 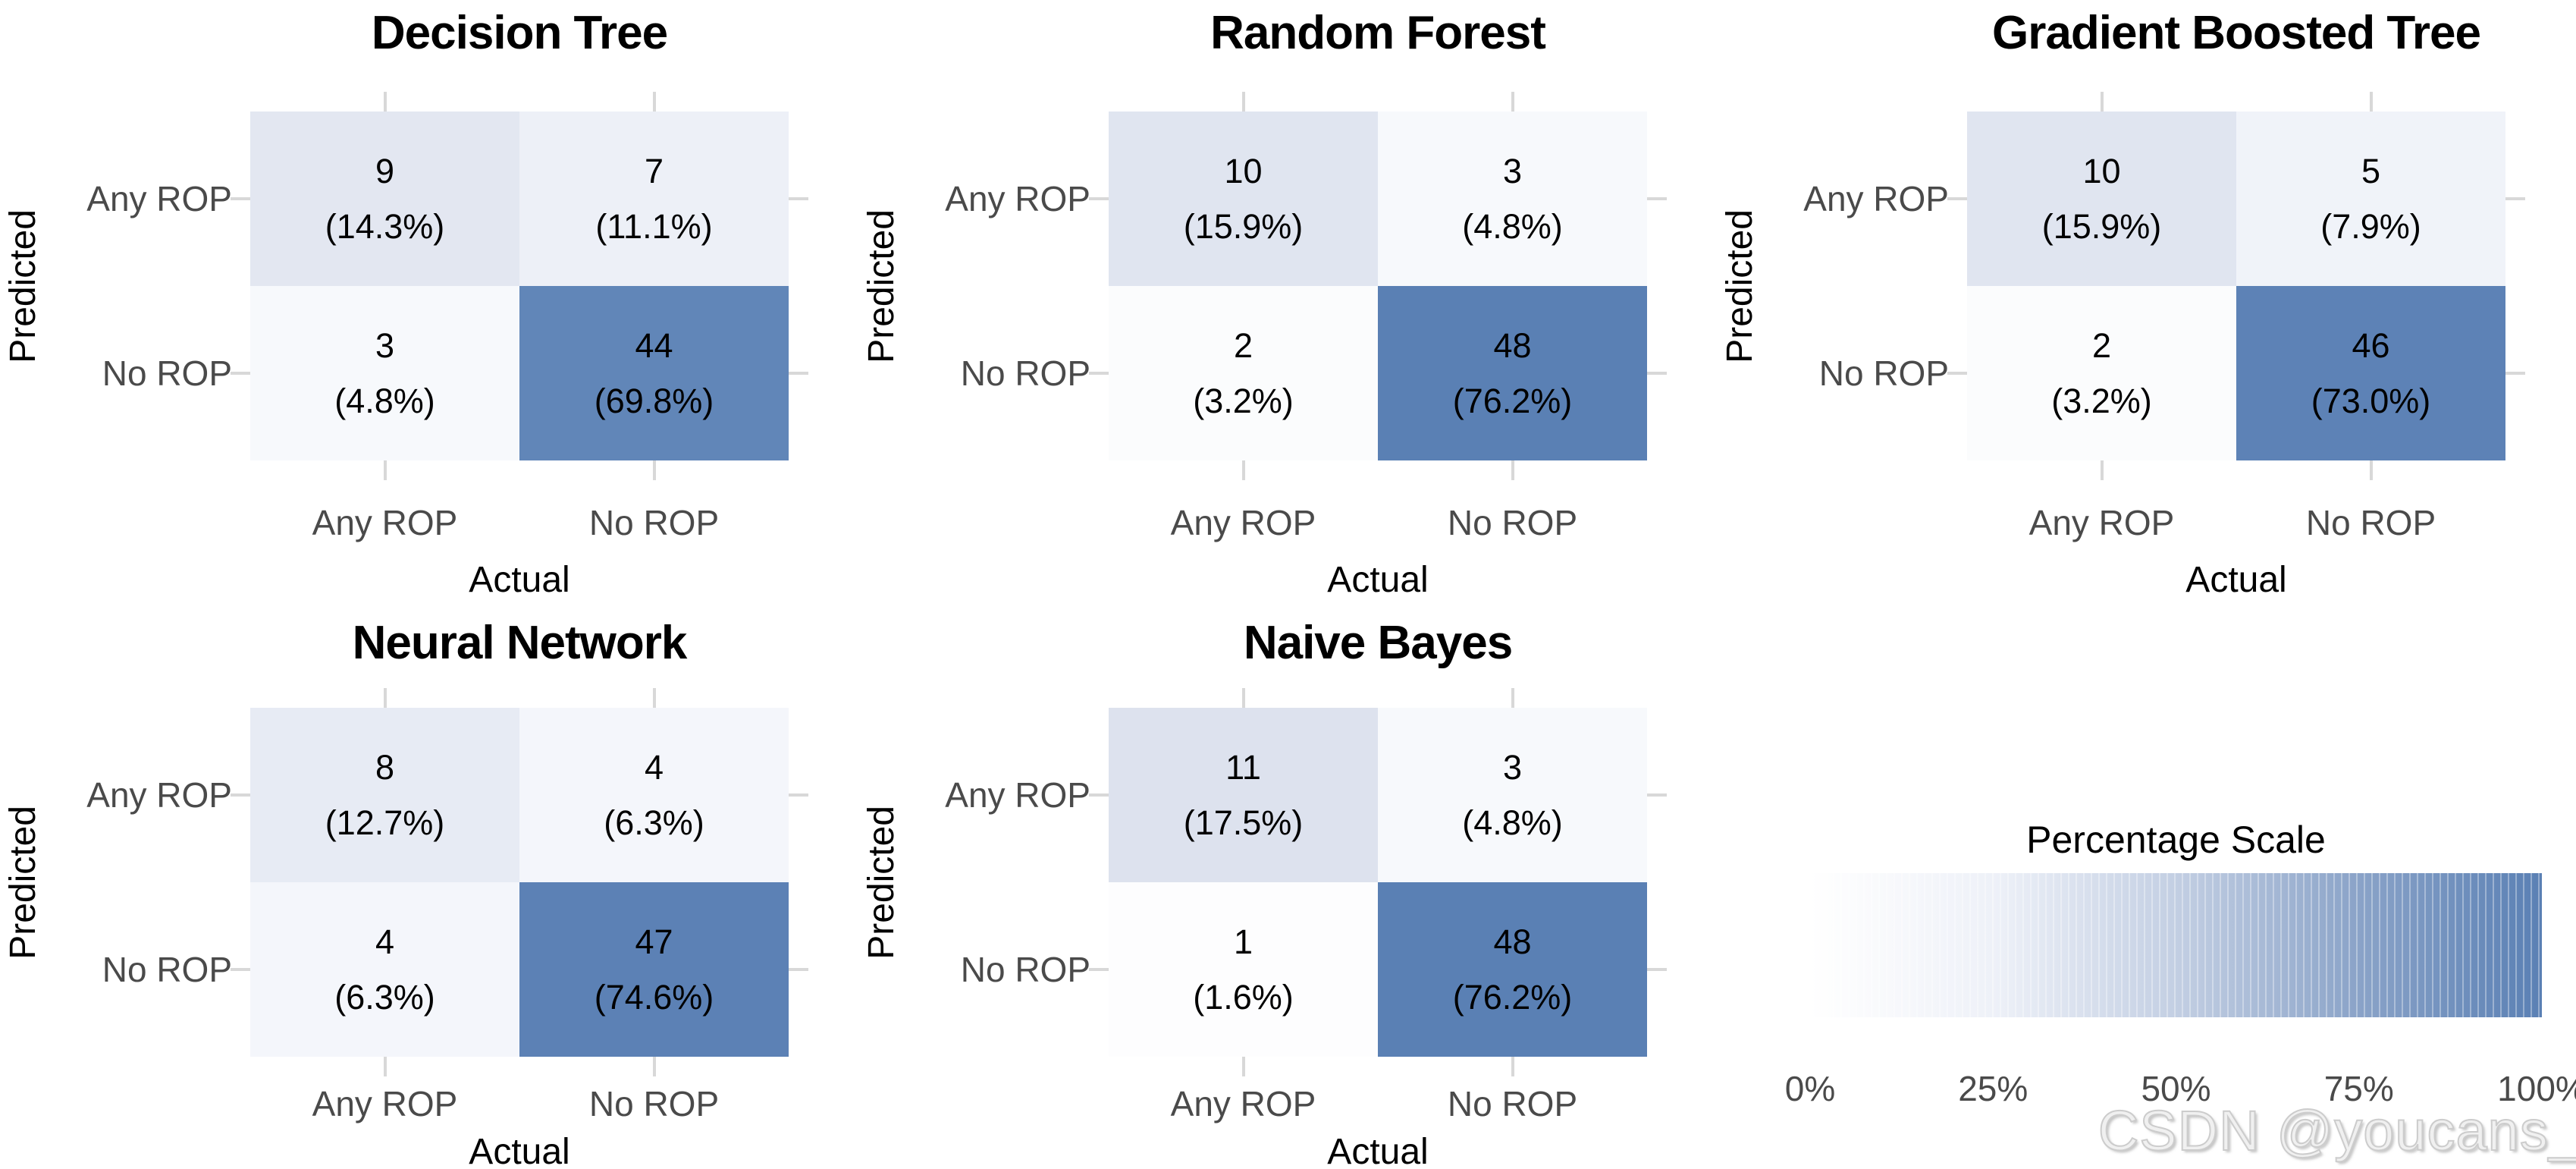 I want to click on cell-count: 2, so click(x=1243, y=345).